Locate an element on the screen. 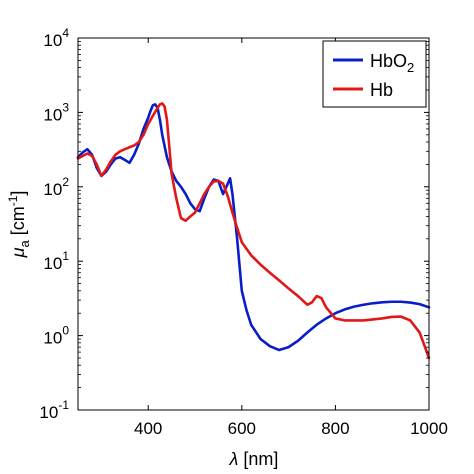  legend: HbO2 Hb is located at coordinates (374, 74).